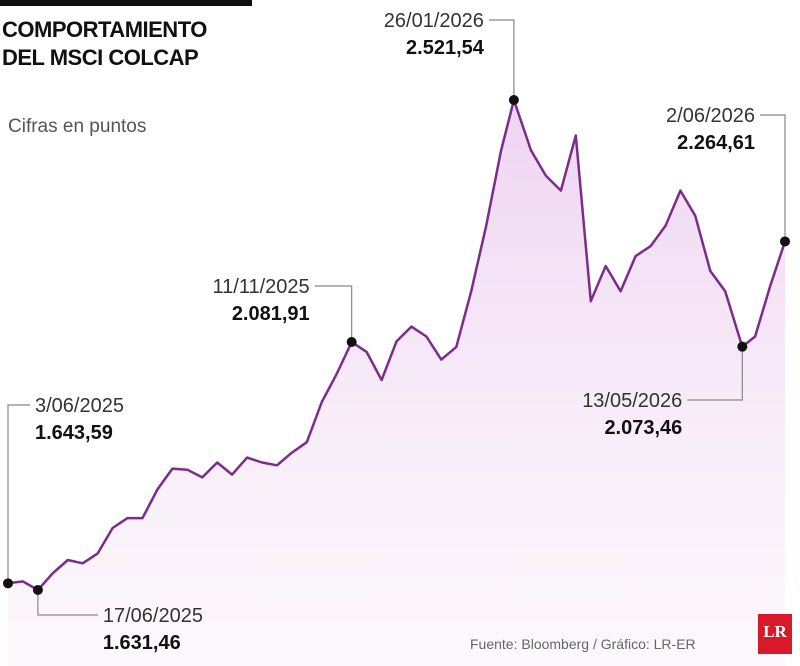 The image size is (800, 666). Describe the element at coordinates (271, 314) in the screenshot. I see `annotation-value: 2.081,91` at that location.